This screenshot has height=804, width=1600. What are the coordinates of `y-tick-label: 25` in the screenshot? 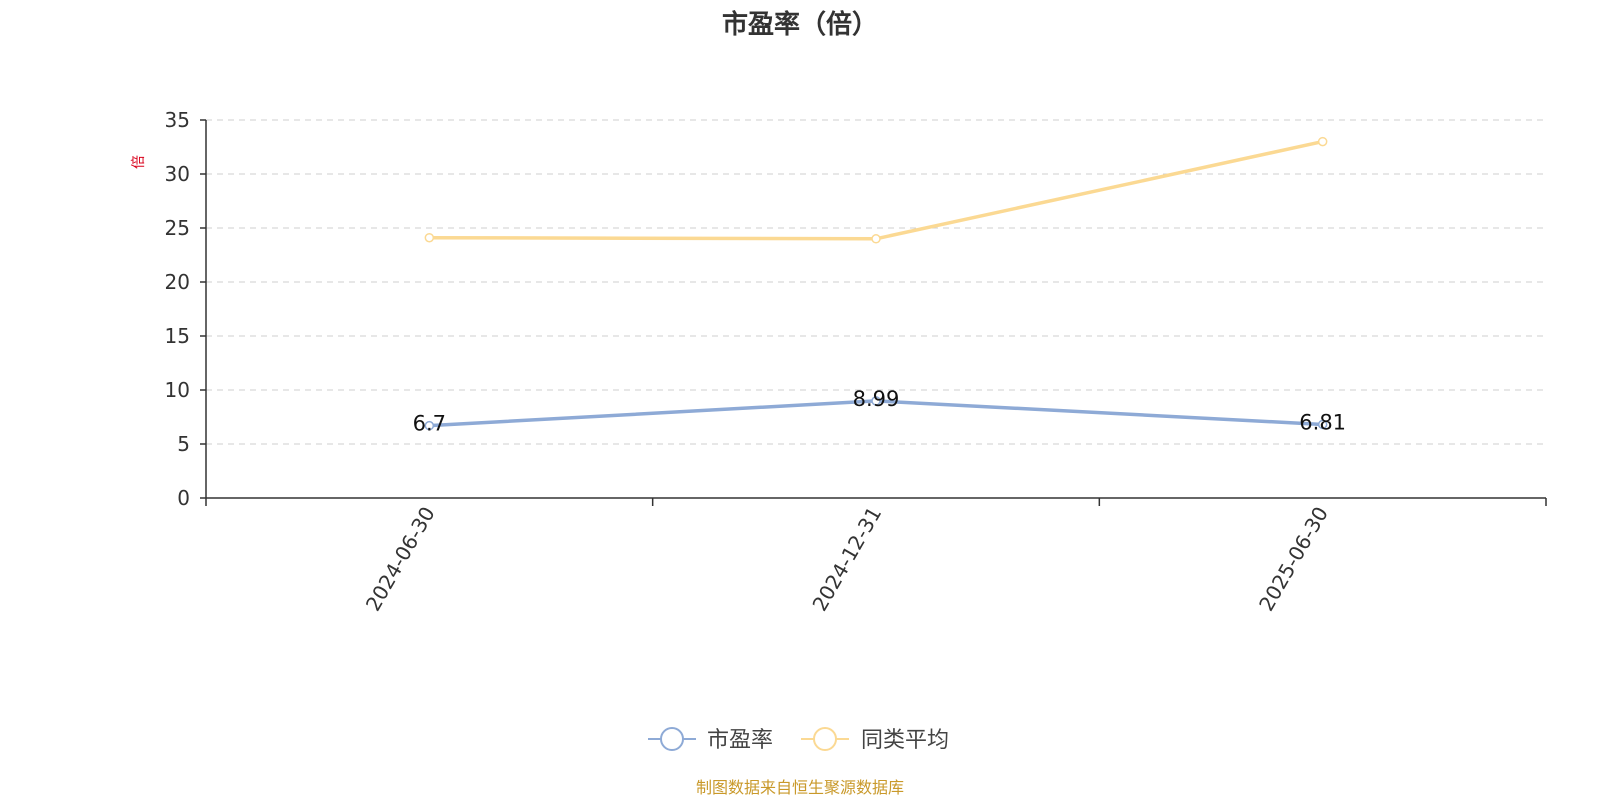 It's located at (177, 228).